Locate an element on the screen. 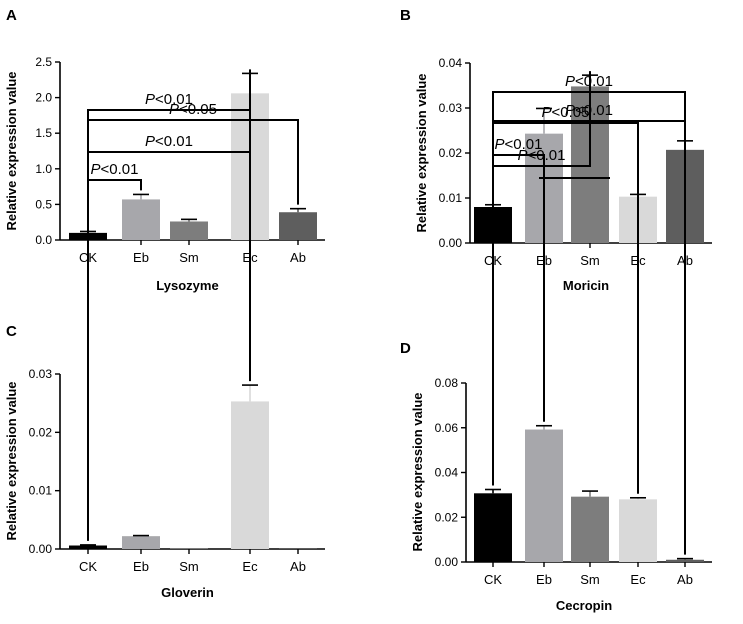 Image resolution: width=743 pixels, height=624 pixels. significance-label: P<0.05 is located at coordinates (566, 112).